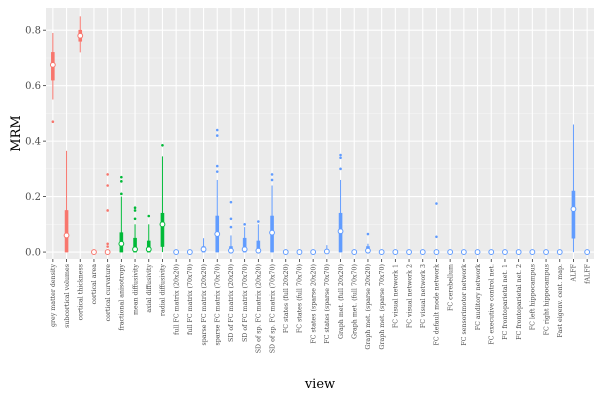 Image resolution: width=600 pixels, height=400 pixels. Describe the element at coordinates (217, 305) in the screenshot. I see `x-tick-label: sparse FC matrix (70x70)` at that location.